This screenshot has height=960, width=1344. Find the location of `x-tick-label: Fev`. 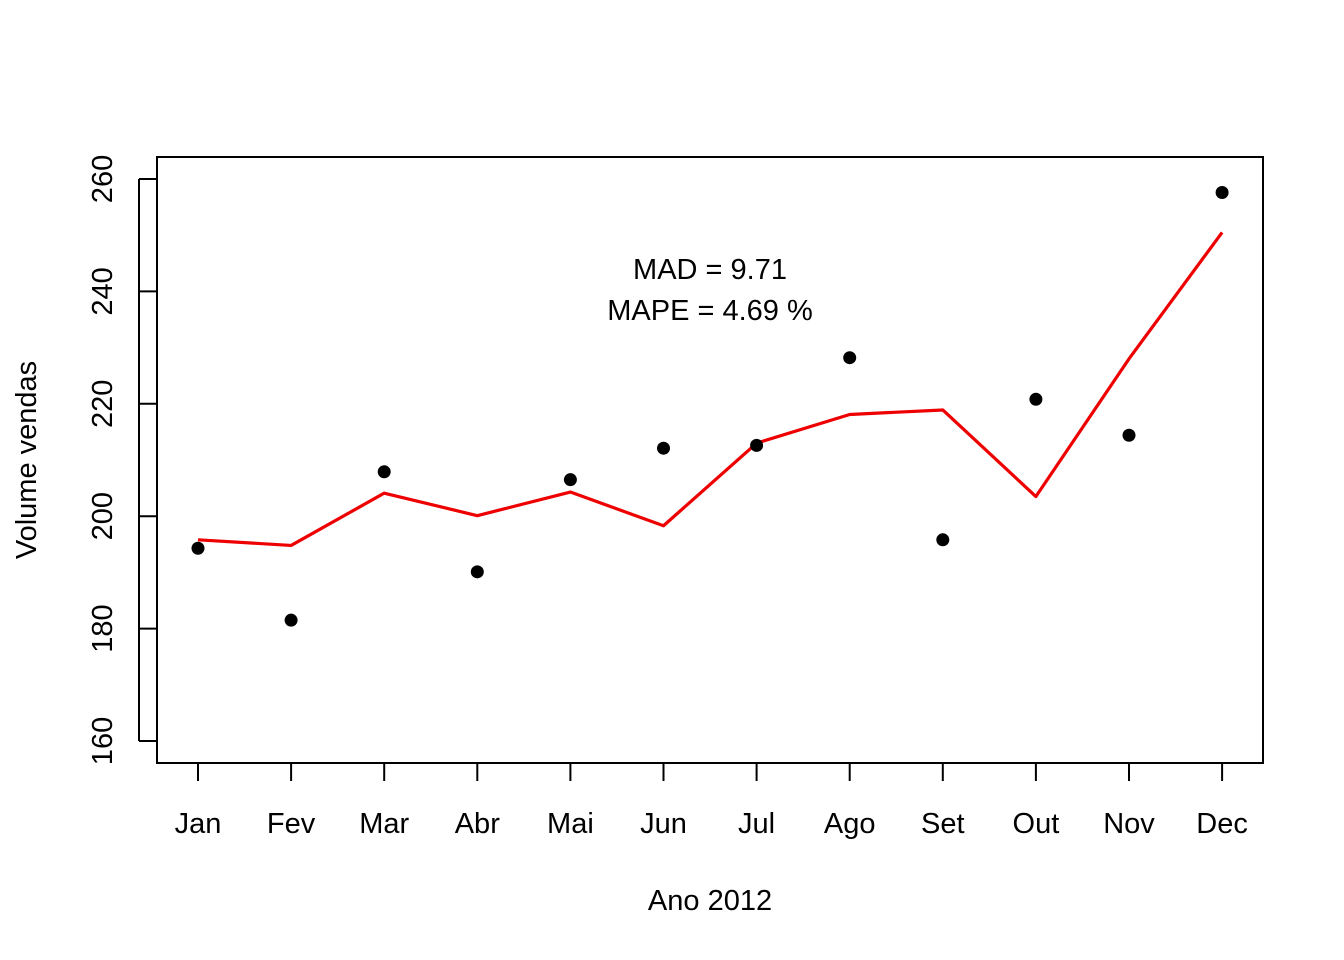

x-tick-label: Fev is located at coordinates (291, 824).